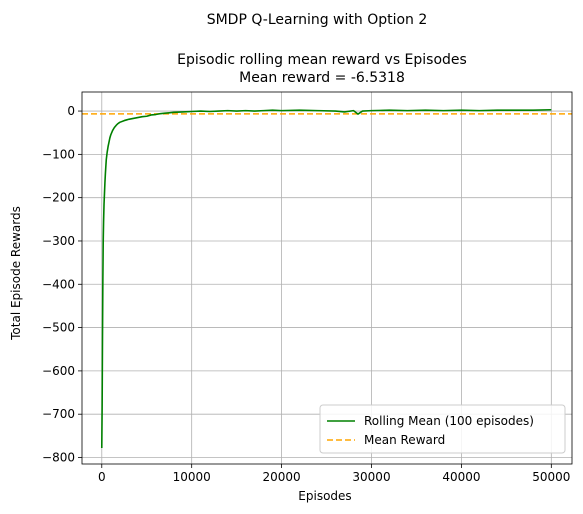  What do you see at coordinates (58, 328) in the screenshot?
I see `y-tick-label: −500` at bounding box center [58, 328].